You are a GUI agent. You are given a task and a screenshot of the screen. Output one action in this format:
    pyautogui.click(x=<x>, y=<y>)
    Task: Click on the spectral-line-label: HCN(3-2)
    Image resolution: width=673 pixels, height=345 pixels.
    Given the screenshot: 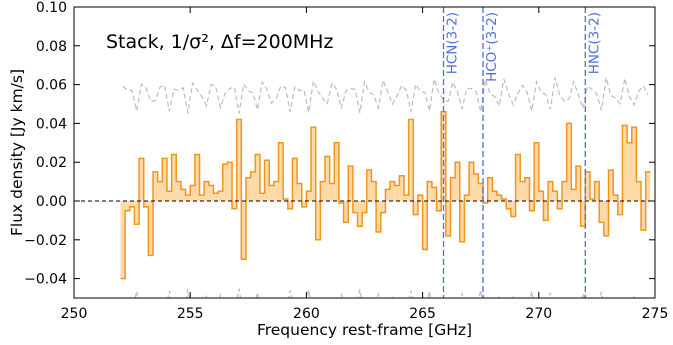 What is the action you would take?
    pyautogui.click(x=453, y=43)
    